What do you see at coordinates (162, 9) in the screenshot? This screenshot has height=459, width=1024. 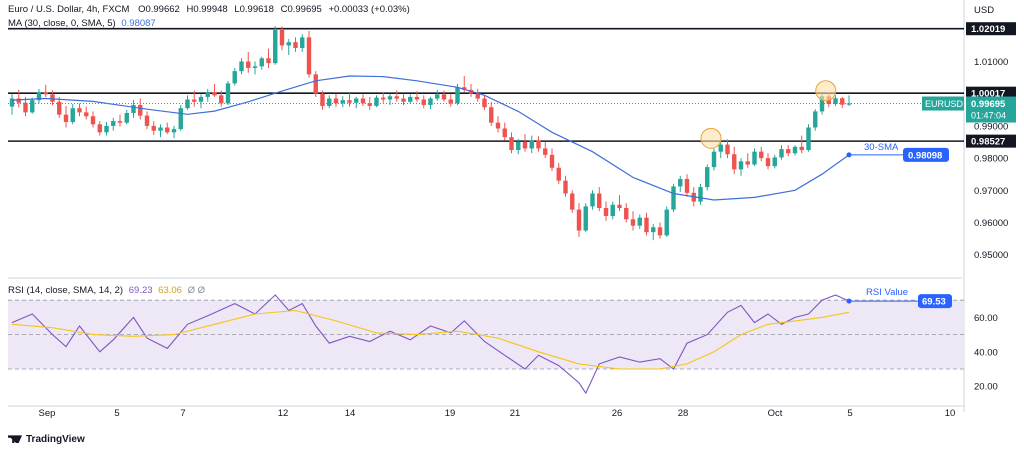 I see `ohlc-open-value: 0.99662` at bounding box center [162, 9].